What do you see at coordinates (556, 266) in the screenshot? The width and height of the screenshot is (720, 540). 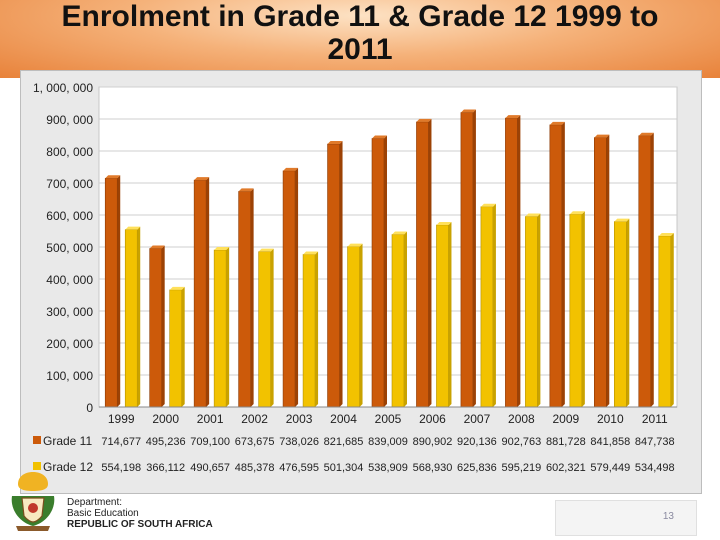 I see `bar-grade11-2009` at bounding box center [556, 266].